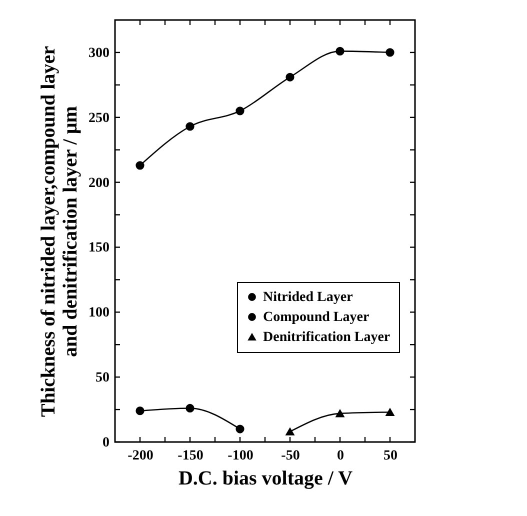  Describe the element at coordinates (241, 456) in the screenshot. I see `x-tick-label: -100` at that location.